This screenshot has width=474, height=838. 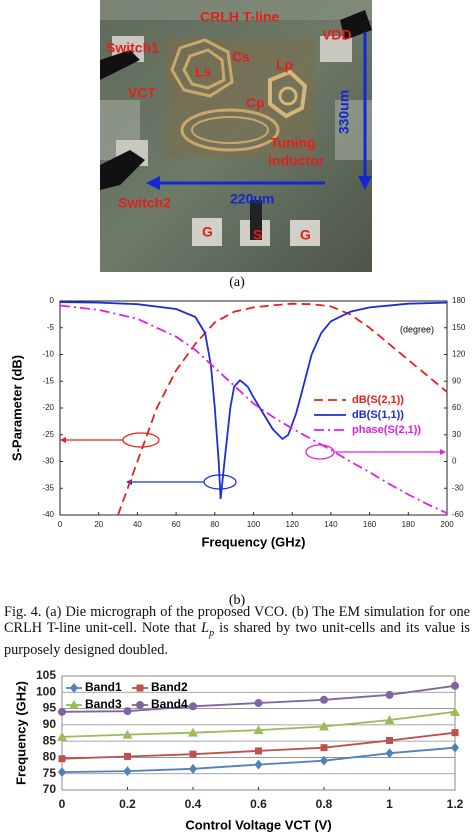 What do you see at coordinates (253, 541) in the screenshot?
I see `x-axis-label: Frequency (GHz)` at bounding box center [253, 541].